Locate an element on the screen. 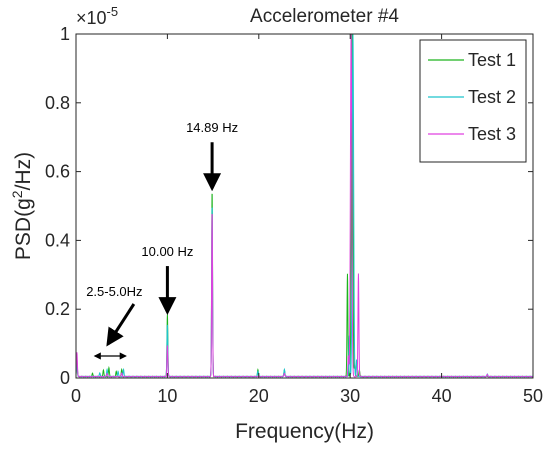 The height and width of the screenshot is (454, 550). annotations: 14.89 Hz 10.00 Hz 2.5-5.0Hz is located at coordinates (162, 240).